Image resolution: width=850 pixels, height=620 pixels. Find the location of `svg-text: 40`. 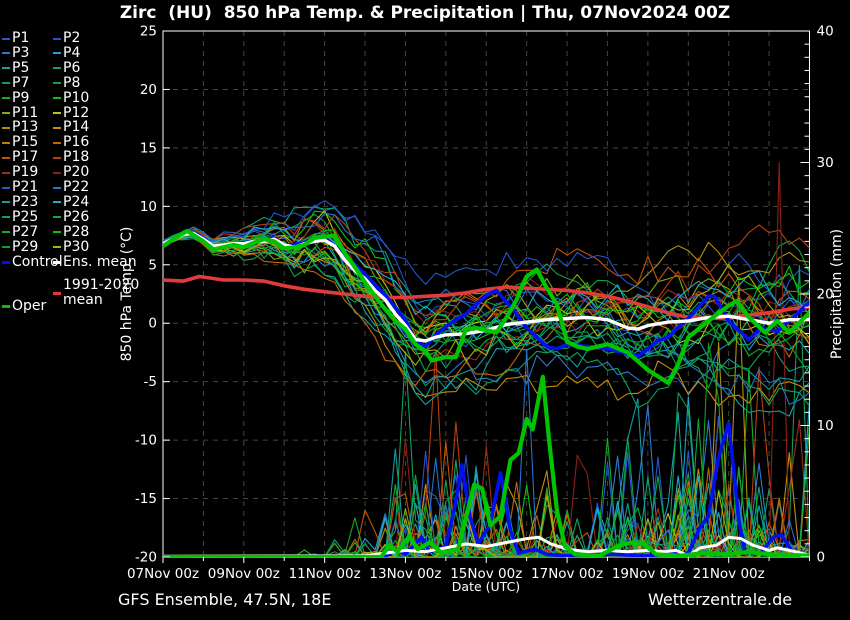

svg-text: 40 is located at coordinates (825, 32).